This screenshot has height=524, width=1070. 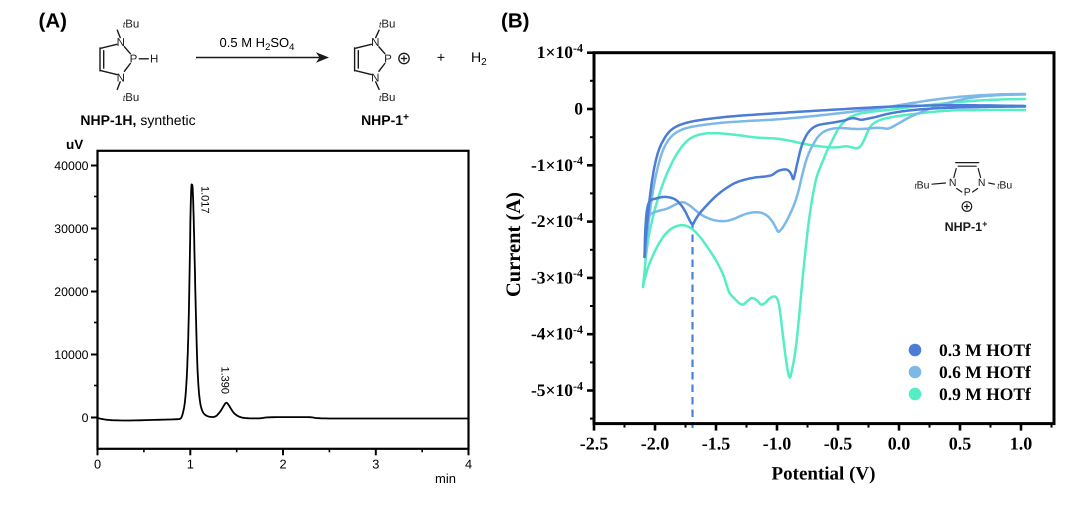 What do you see at coordinates (282, 463) in the screenshot?
I see `svg-text: 2` at bounding box center [282, 463].